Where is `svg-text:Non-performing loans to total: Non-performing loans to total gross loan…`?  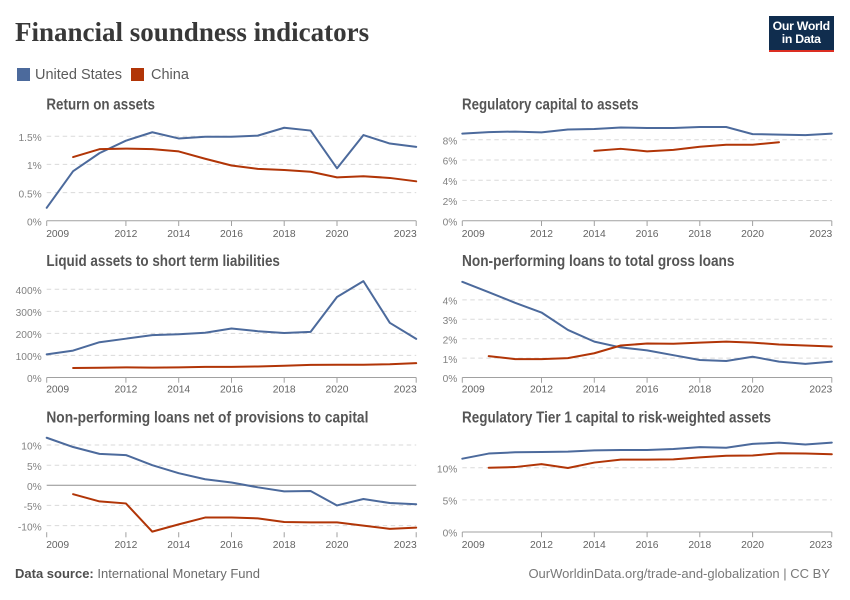
svg-text:Non-performing loans to total: Non-performing loans to total gross loan… is located at coordinates (598, 261).